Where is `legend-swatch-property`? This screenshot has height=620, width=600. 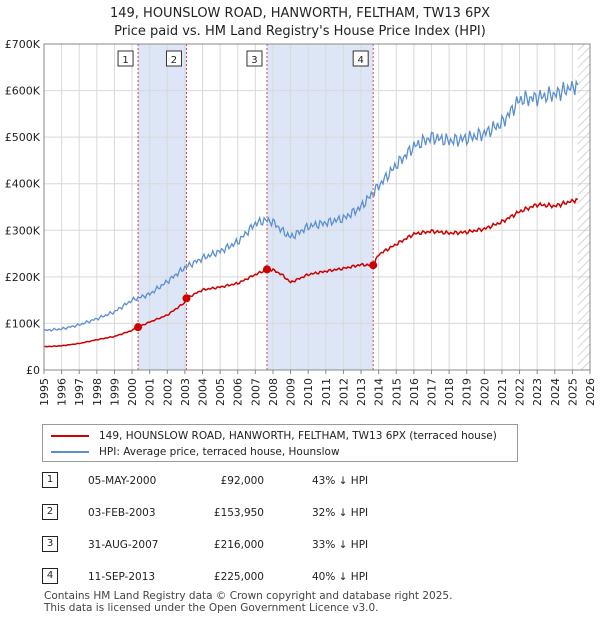
legend-swatch-property is located at coordinates (70, 436).